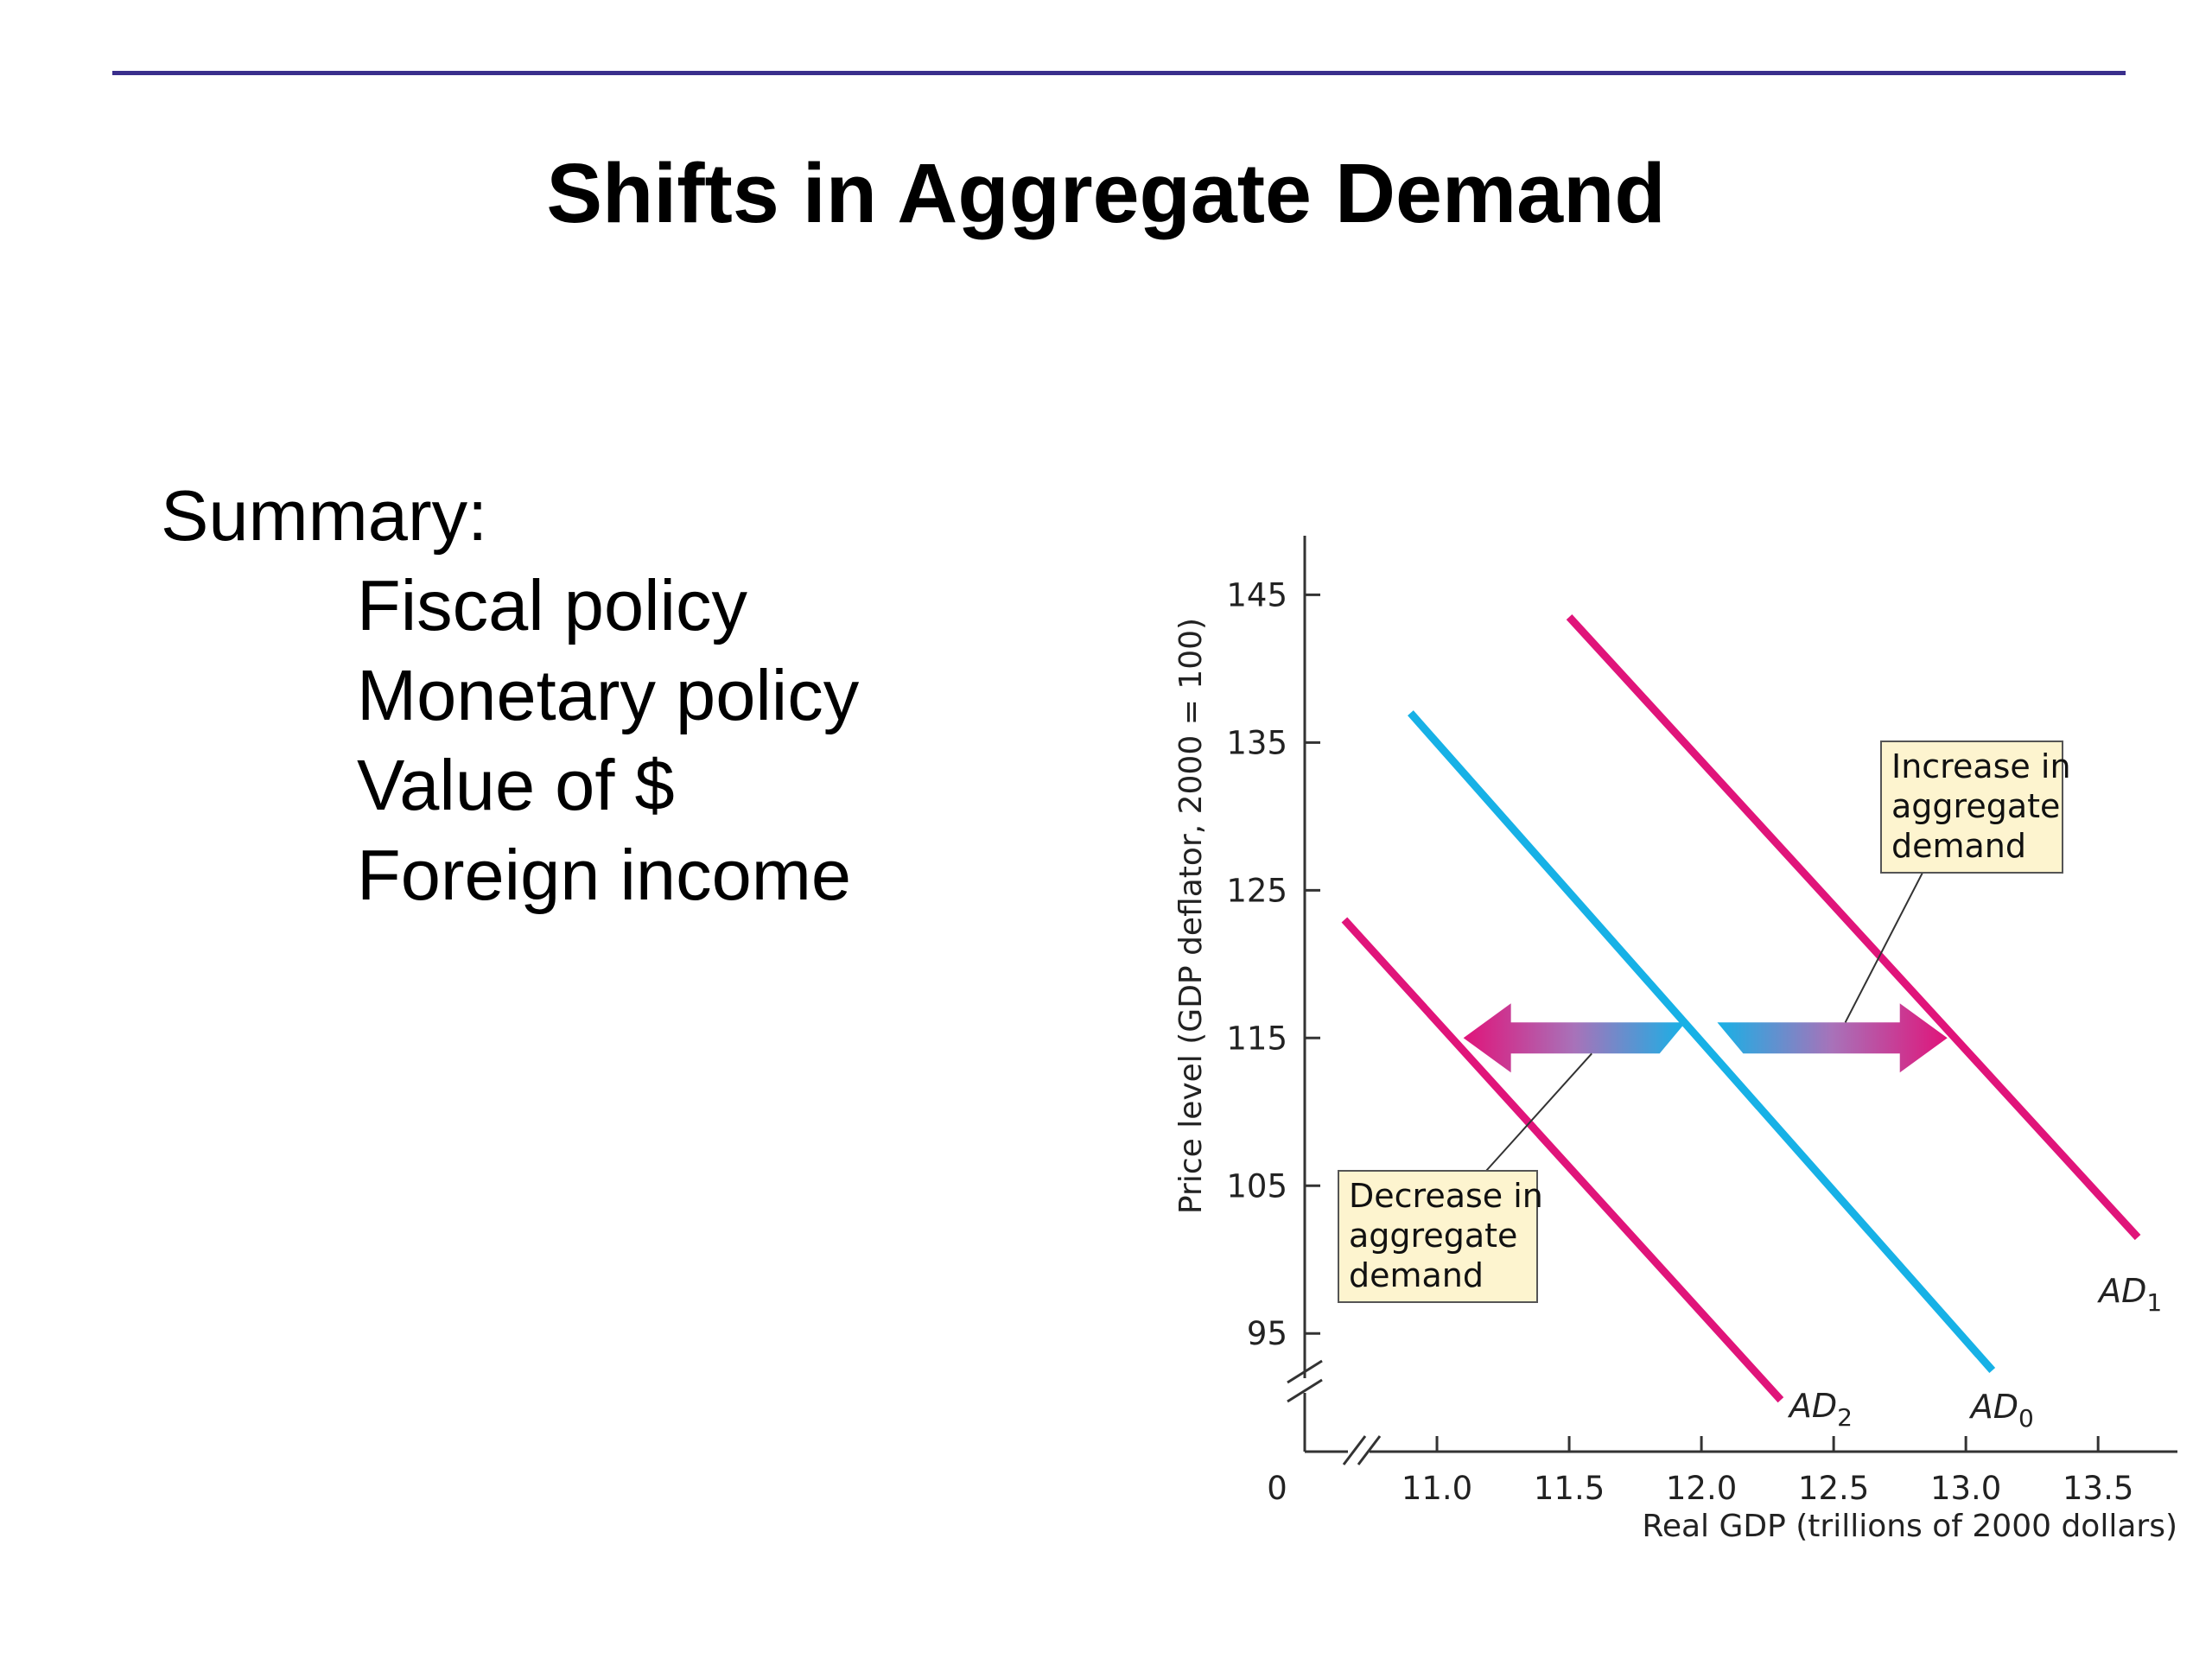  I want to click on decrease-callout-box, so click(1438, 1236).